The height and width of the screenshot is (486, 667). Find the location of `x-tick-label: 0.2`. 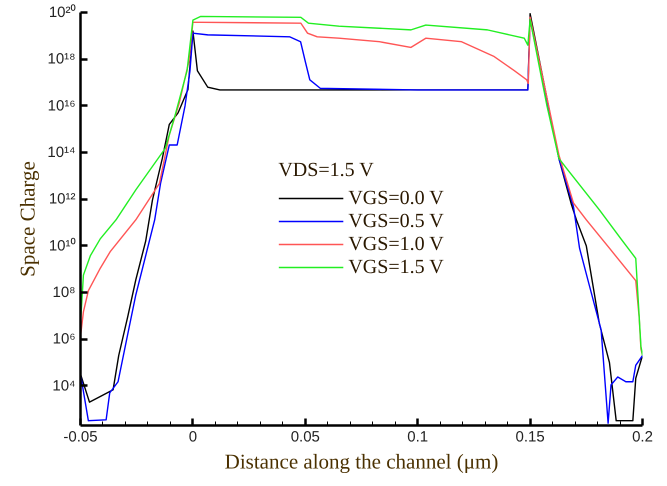

x-tick-label: 0.2 is located at coordinates (642, 437).